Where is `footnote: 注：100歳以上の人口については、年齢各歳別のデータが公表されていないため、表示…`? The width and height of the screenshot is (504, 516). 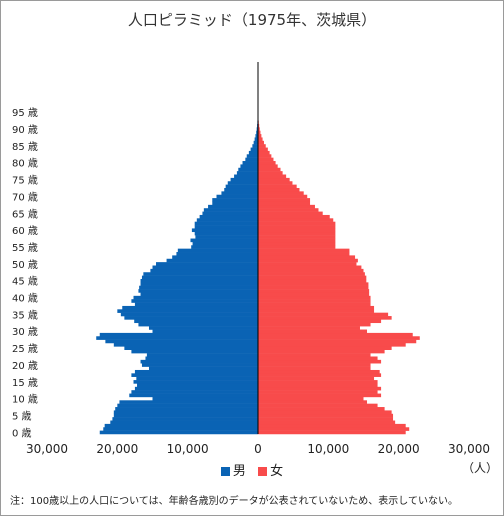
footnote: 注：100歳以上の人口については、年齢各歳別のデータが公表されていないため、表示… is located at coordinates (234, 501).